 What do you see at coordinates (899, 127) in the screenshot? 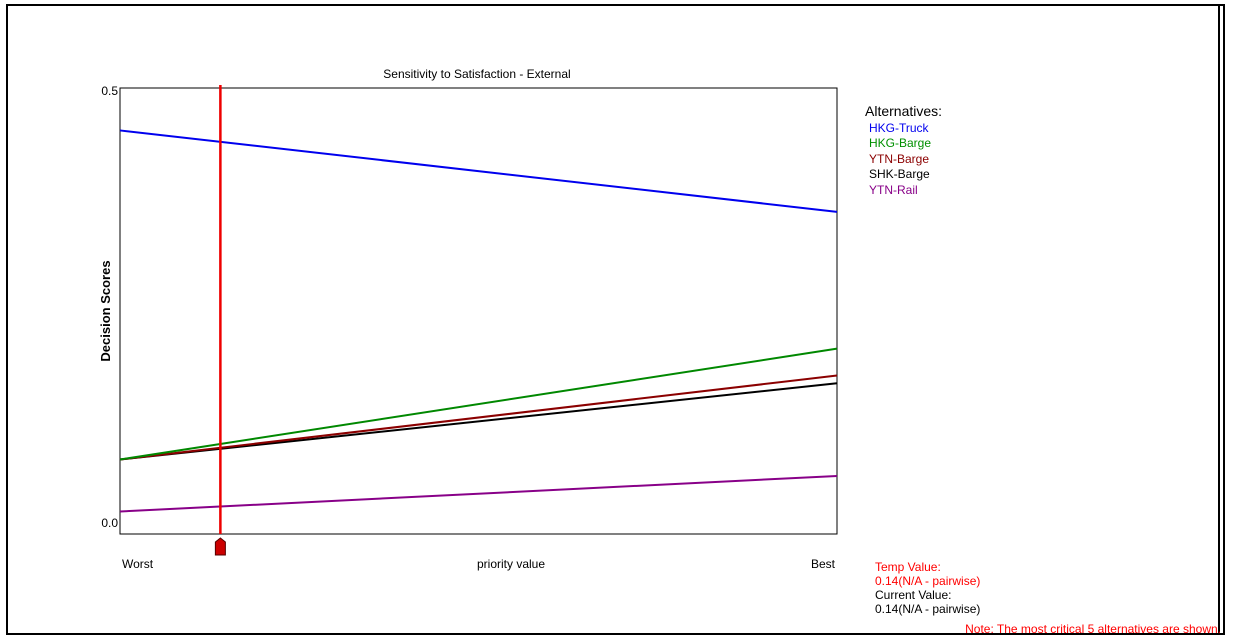
I see `legend-item: HKG-Truck` at bounding box center [899, 127].